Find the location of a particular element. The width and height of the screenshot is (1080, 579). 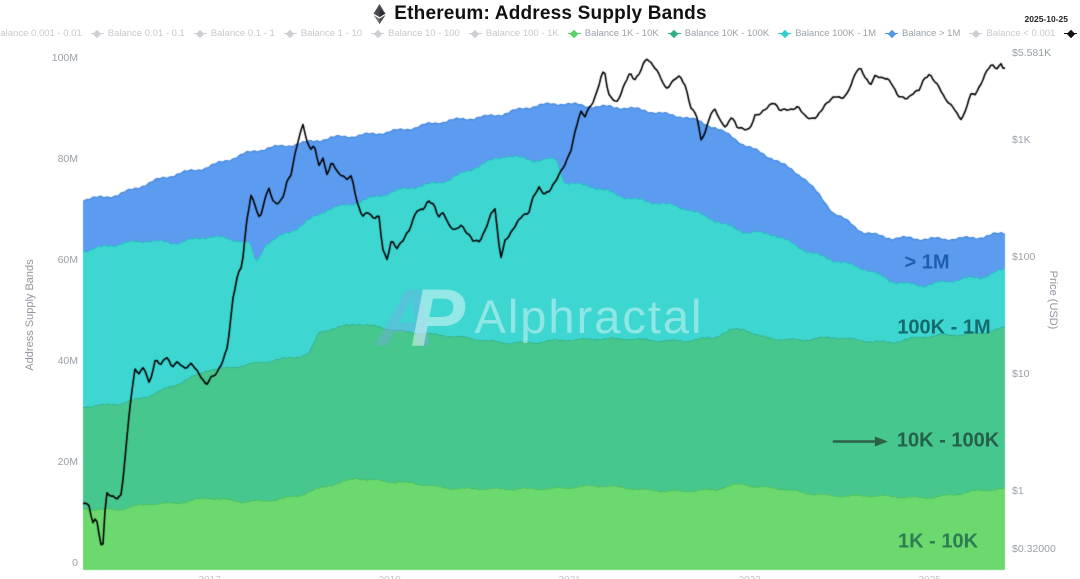

right-arrow-icon is located at coordinates (860, 441).